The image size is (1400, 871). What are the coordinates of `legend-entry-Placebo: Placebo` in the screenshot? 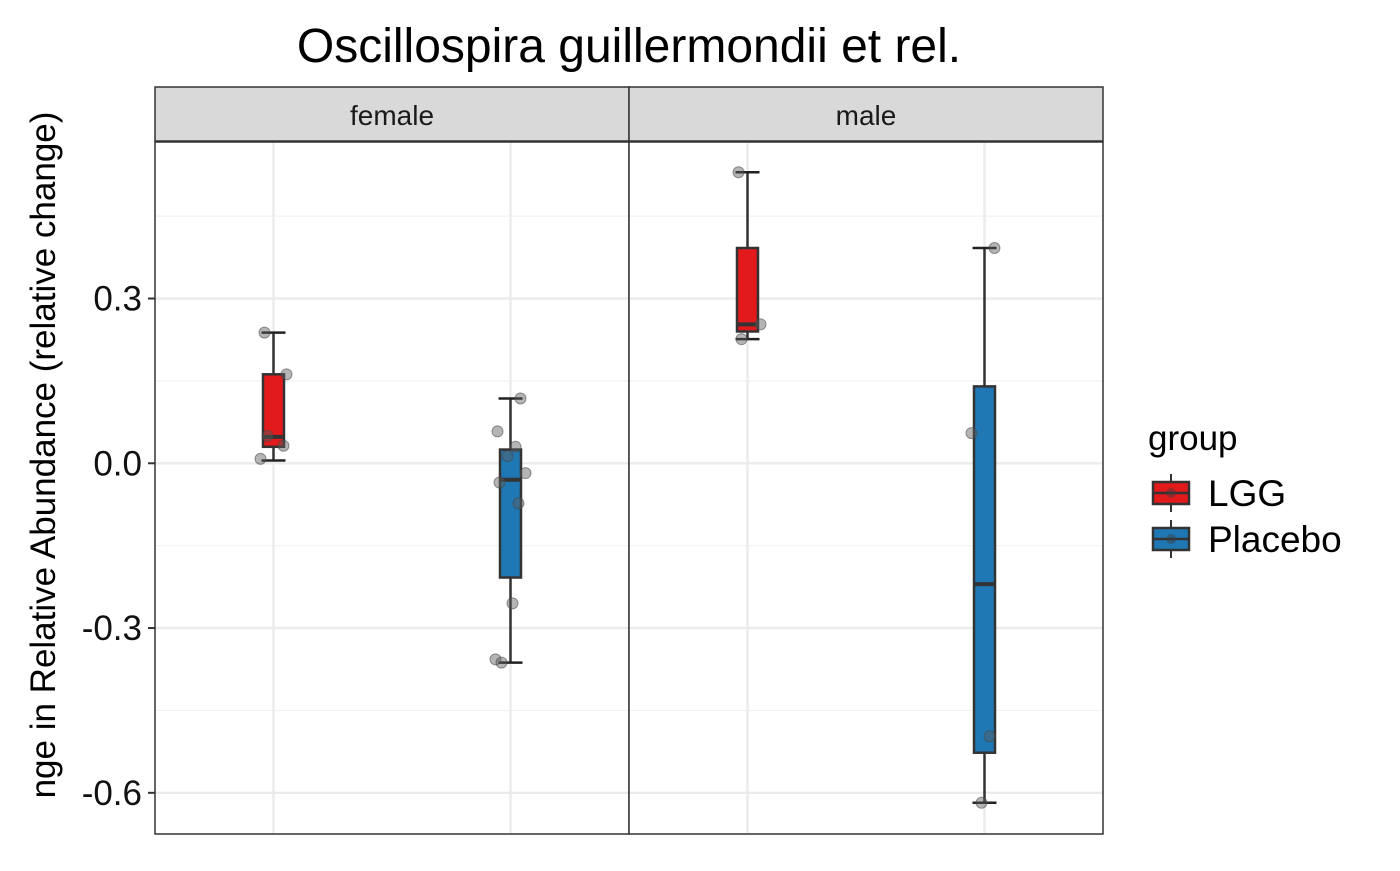 It's located at (1246, 539).